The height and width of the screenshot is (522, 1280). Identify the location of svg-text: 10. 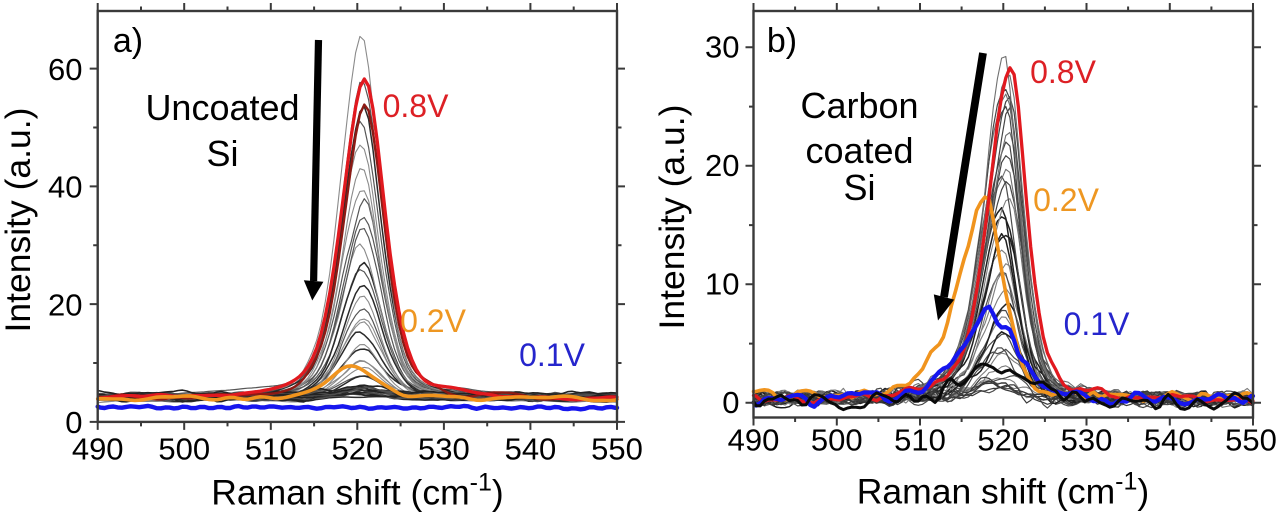
(722, 283).